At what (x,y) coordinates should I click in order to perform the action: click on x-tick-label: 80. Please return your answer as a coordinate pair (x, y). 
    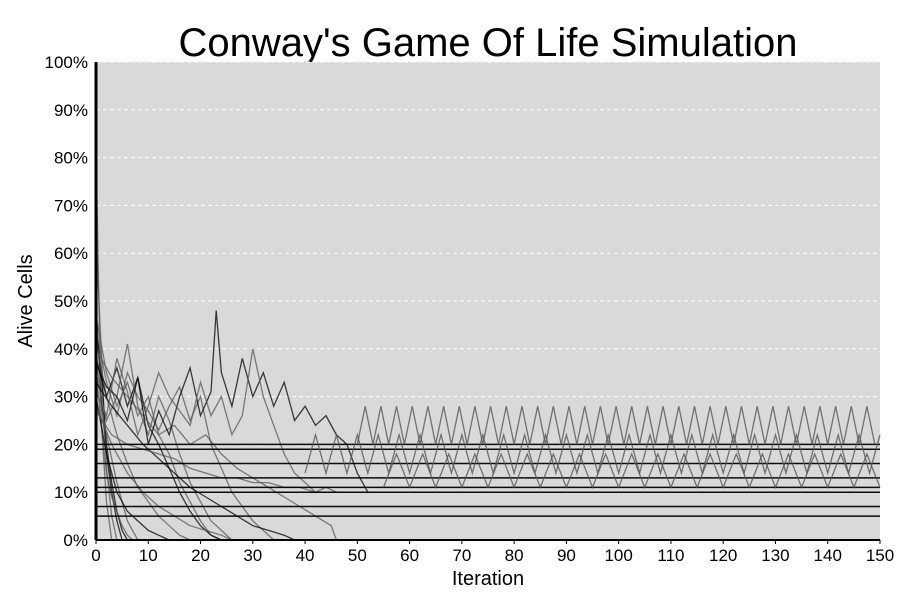
    Looking at the image, I should click on (514, 555).